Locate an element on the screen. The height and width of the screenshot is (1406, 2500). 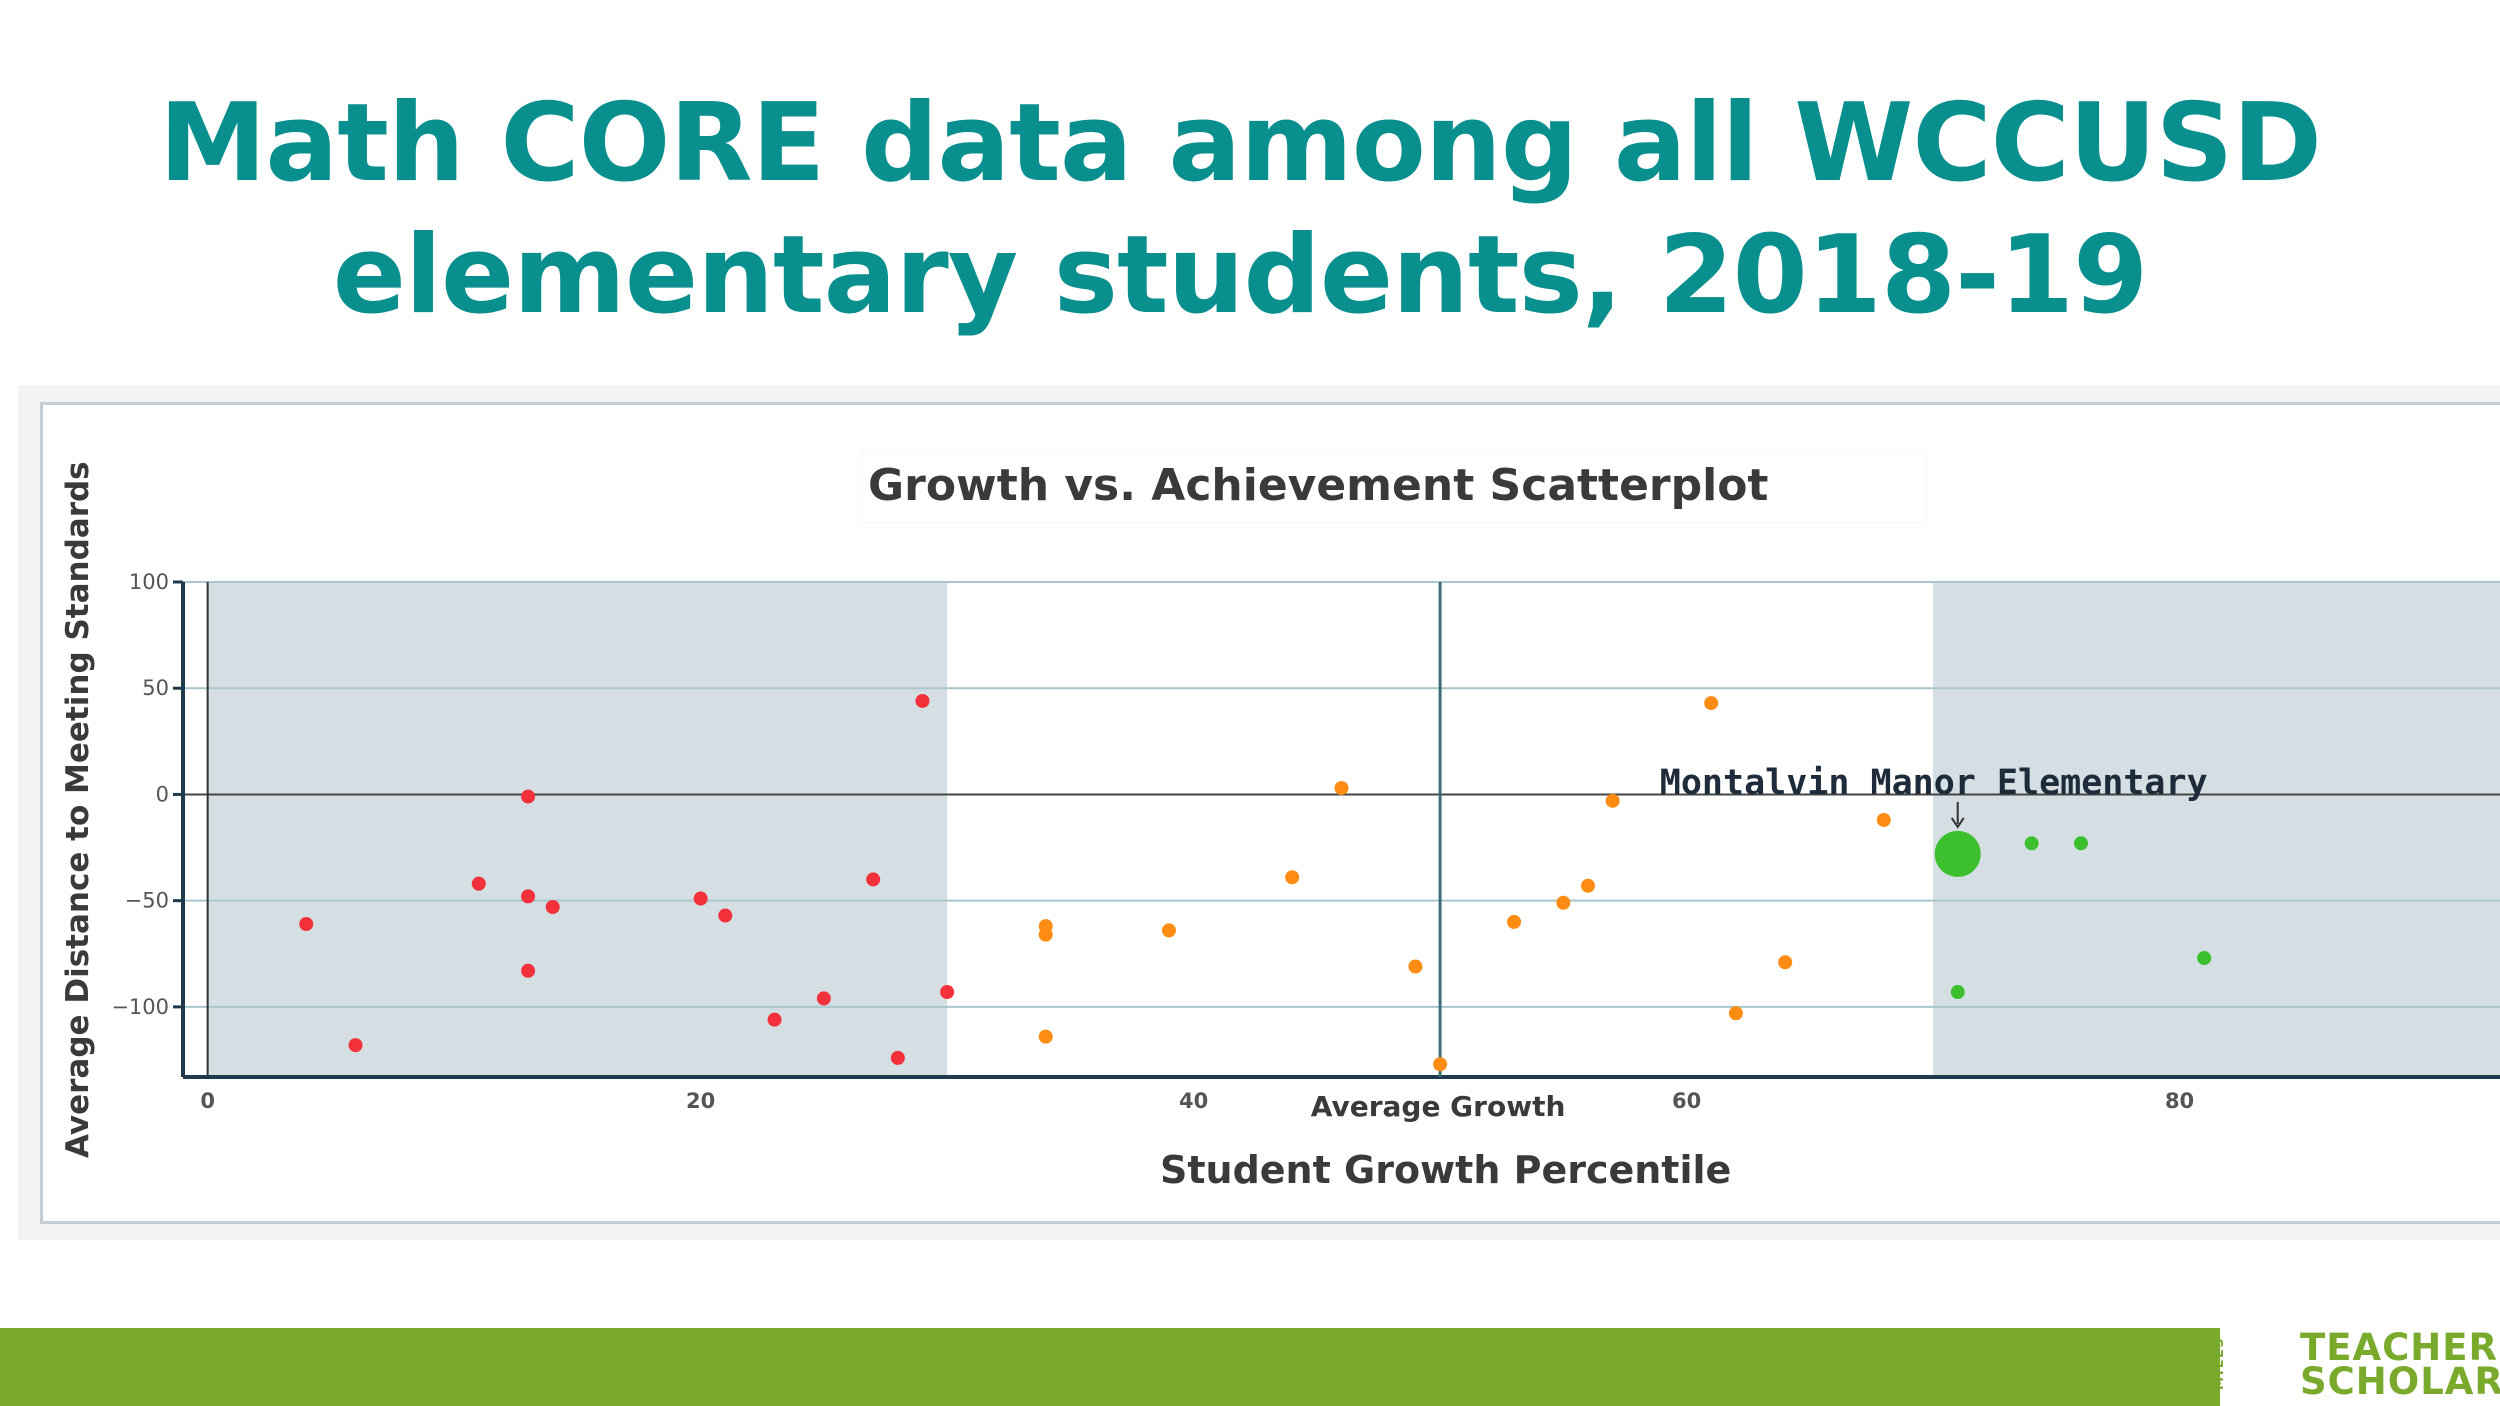
x-tick-label-3: 60 is located at coordinates (1686, 1101).